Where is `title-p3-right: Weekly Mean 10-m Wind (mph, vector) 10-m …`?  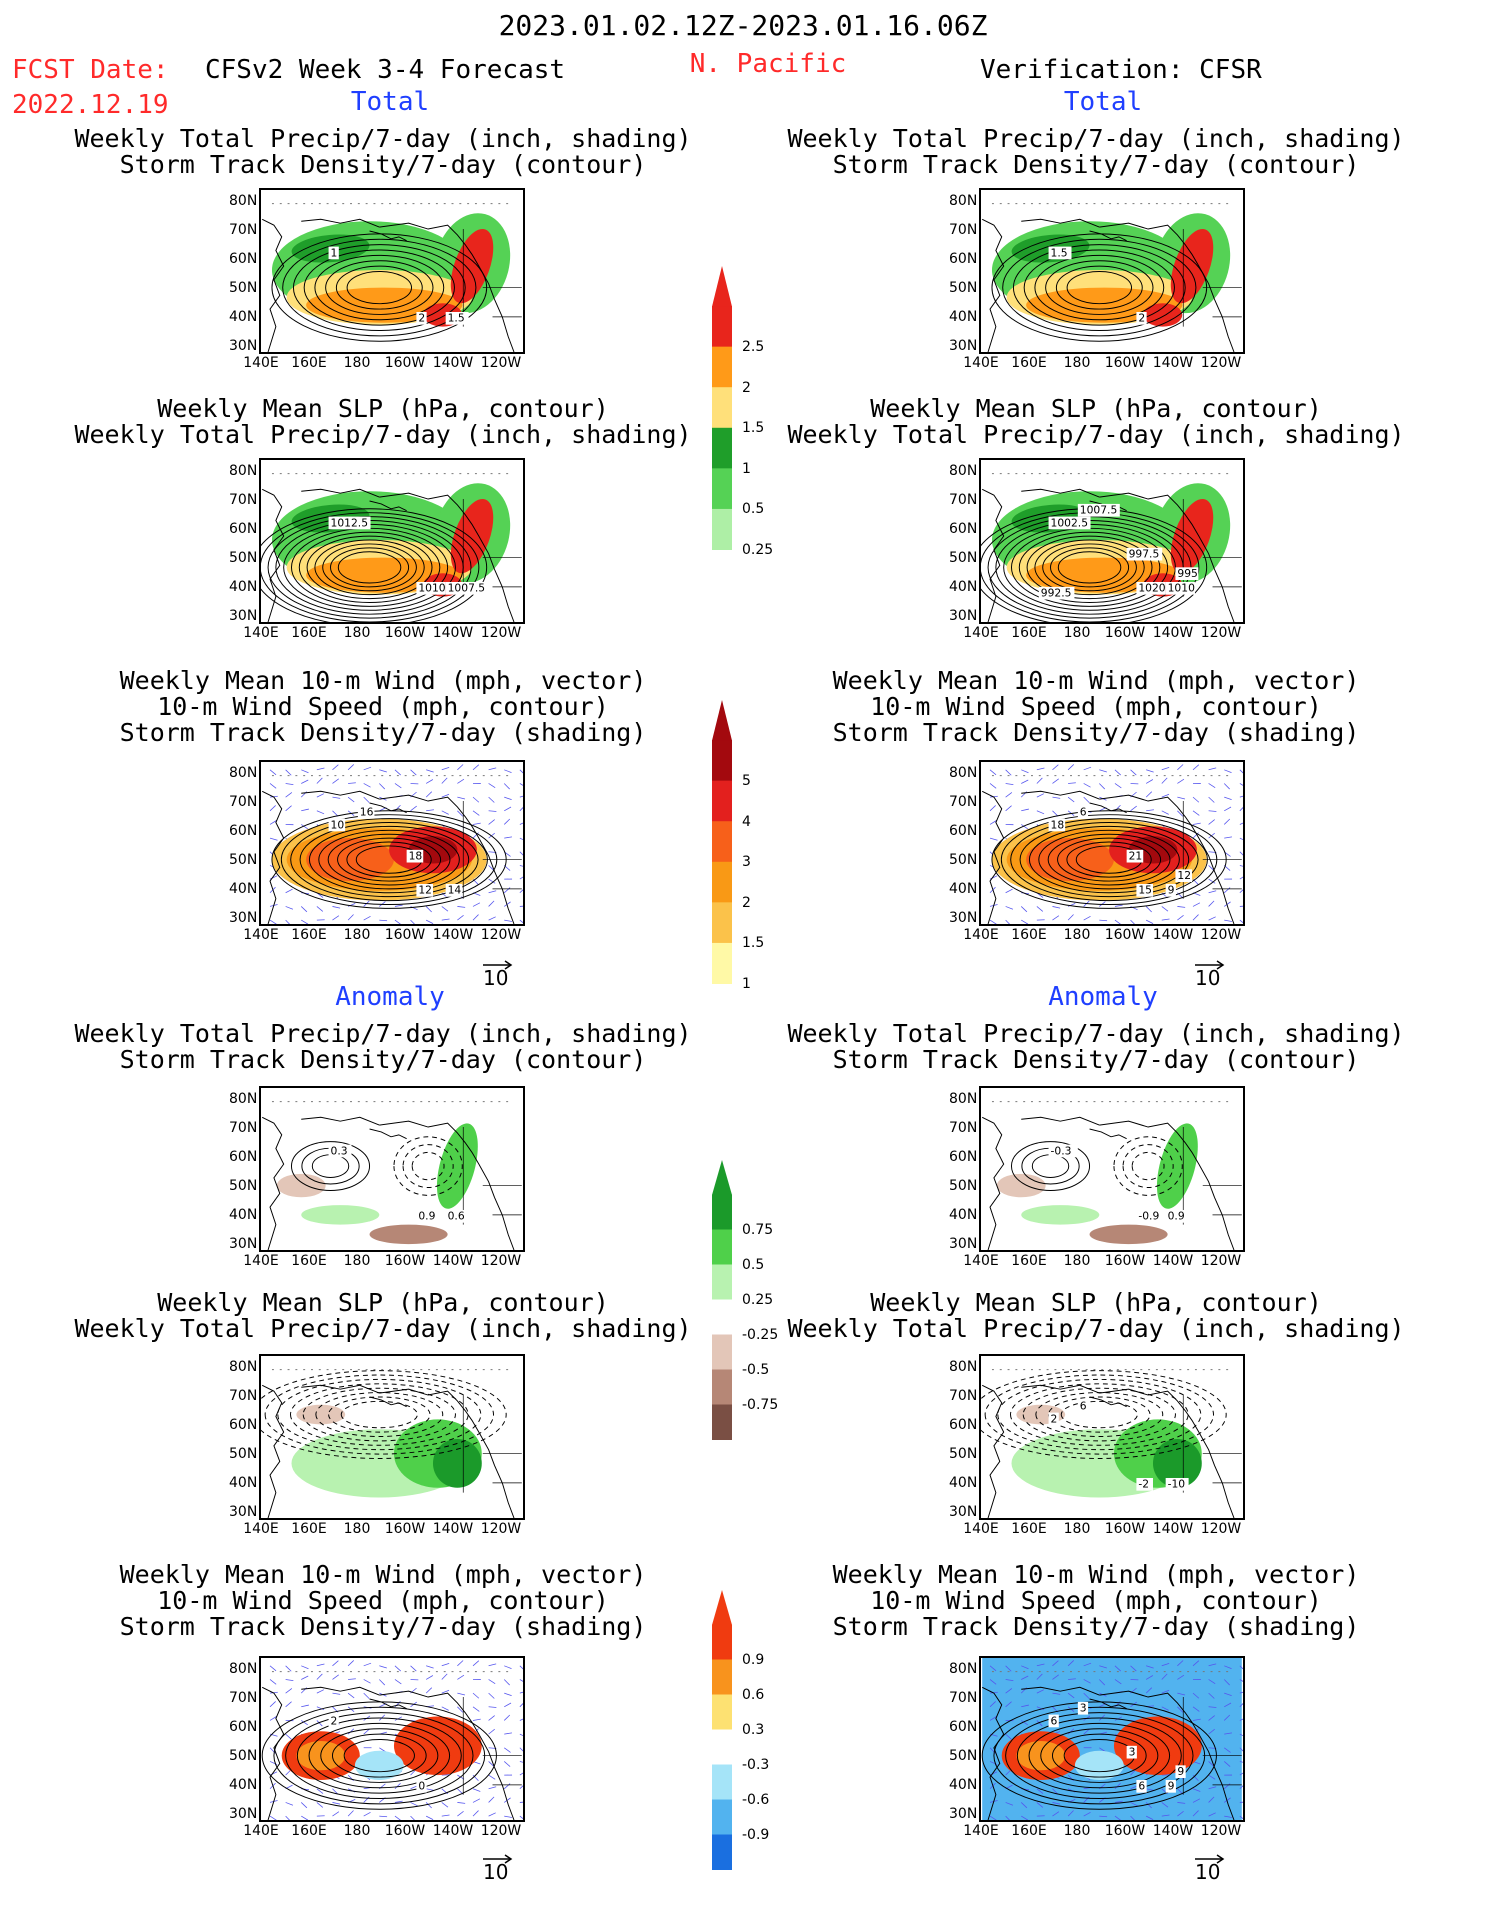 title-p3-right: Weekly Mean 10-m Wind (mph, vector) 10-m … is located at coordinates (1096, 706).